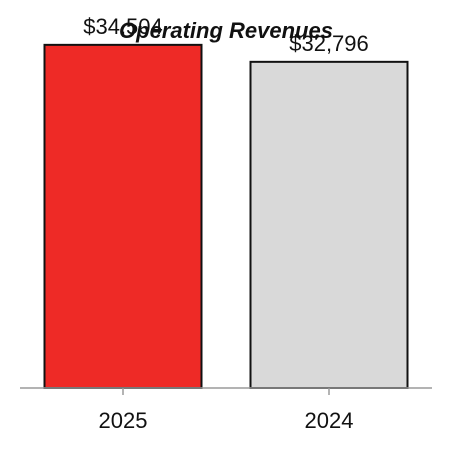 This screenshot has height=457, width=452. I want to click on chart-title: Operating Revenues, so click(226, 30).